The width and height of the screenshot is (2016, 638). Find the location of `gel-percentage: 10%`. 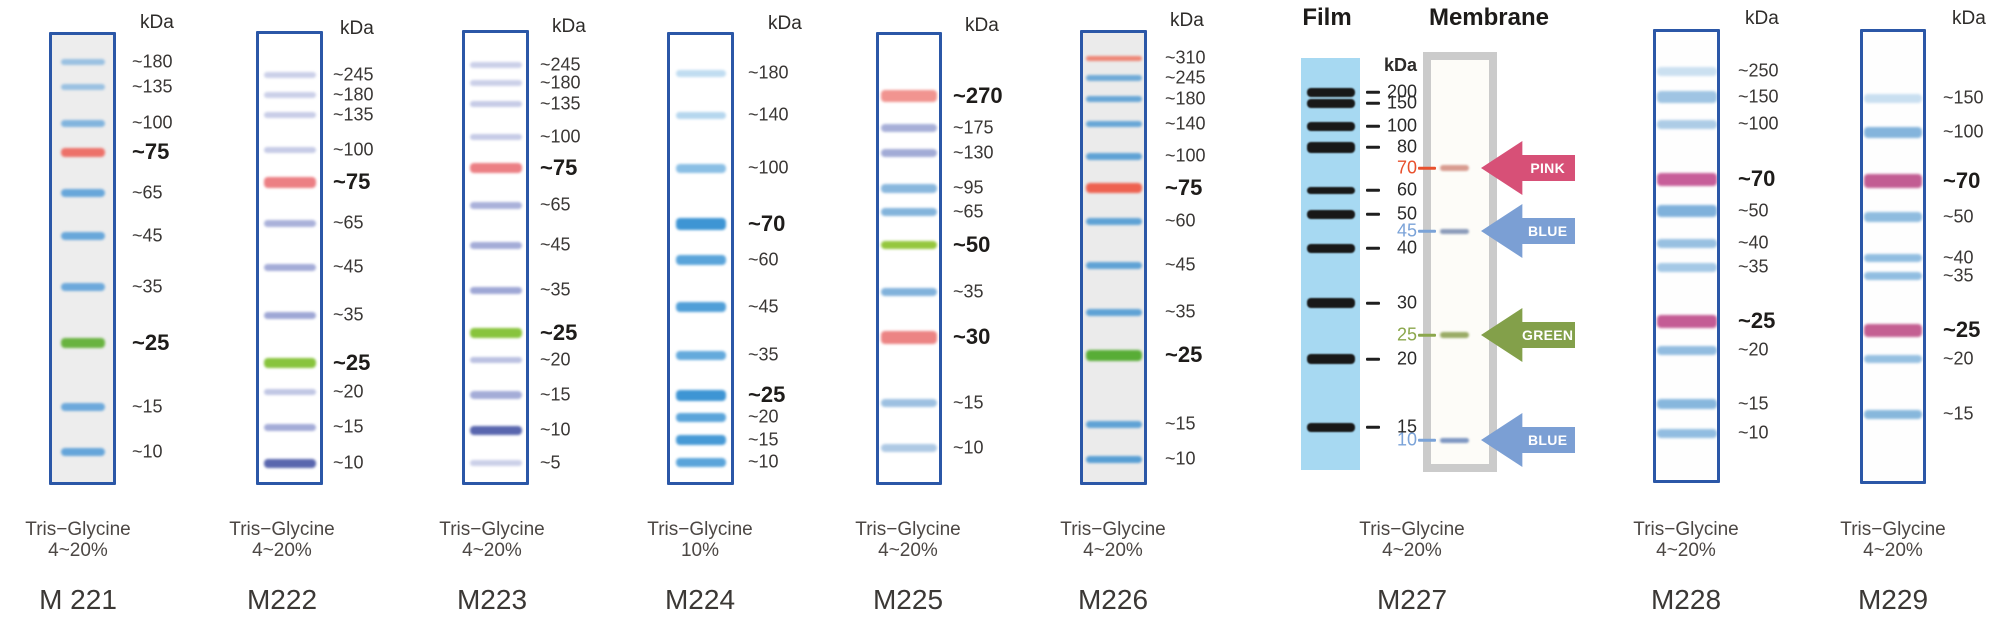

gel-percentage: 10% is located at coordinates (700, 550).